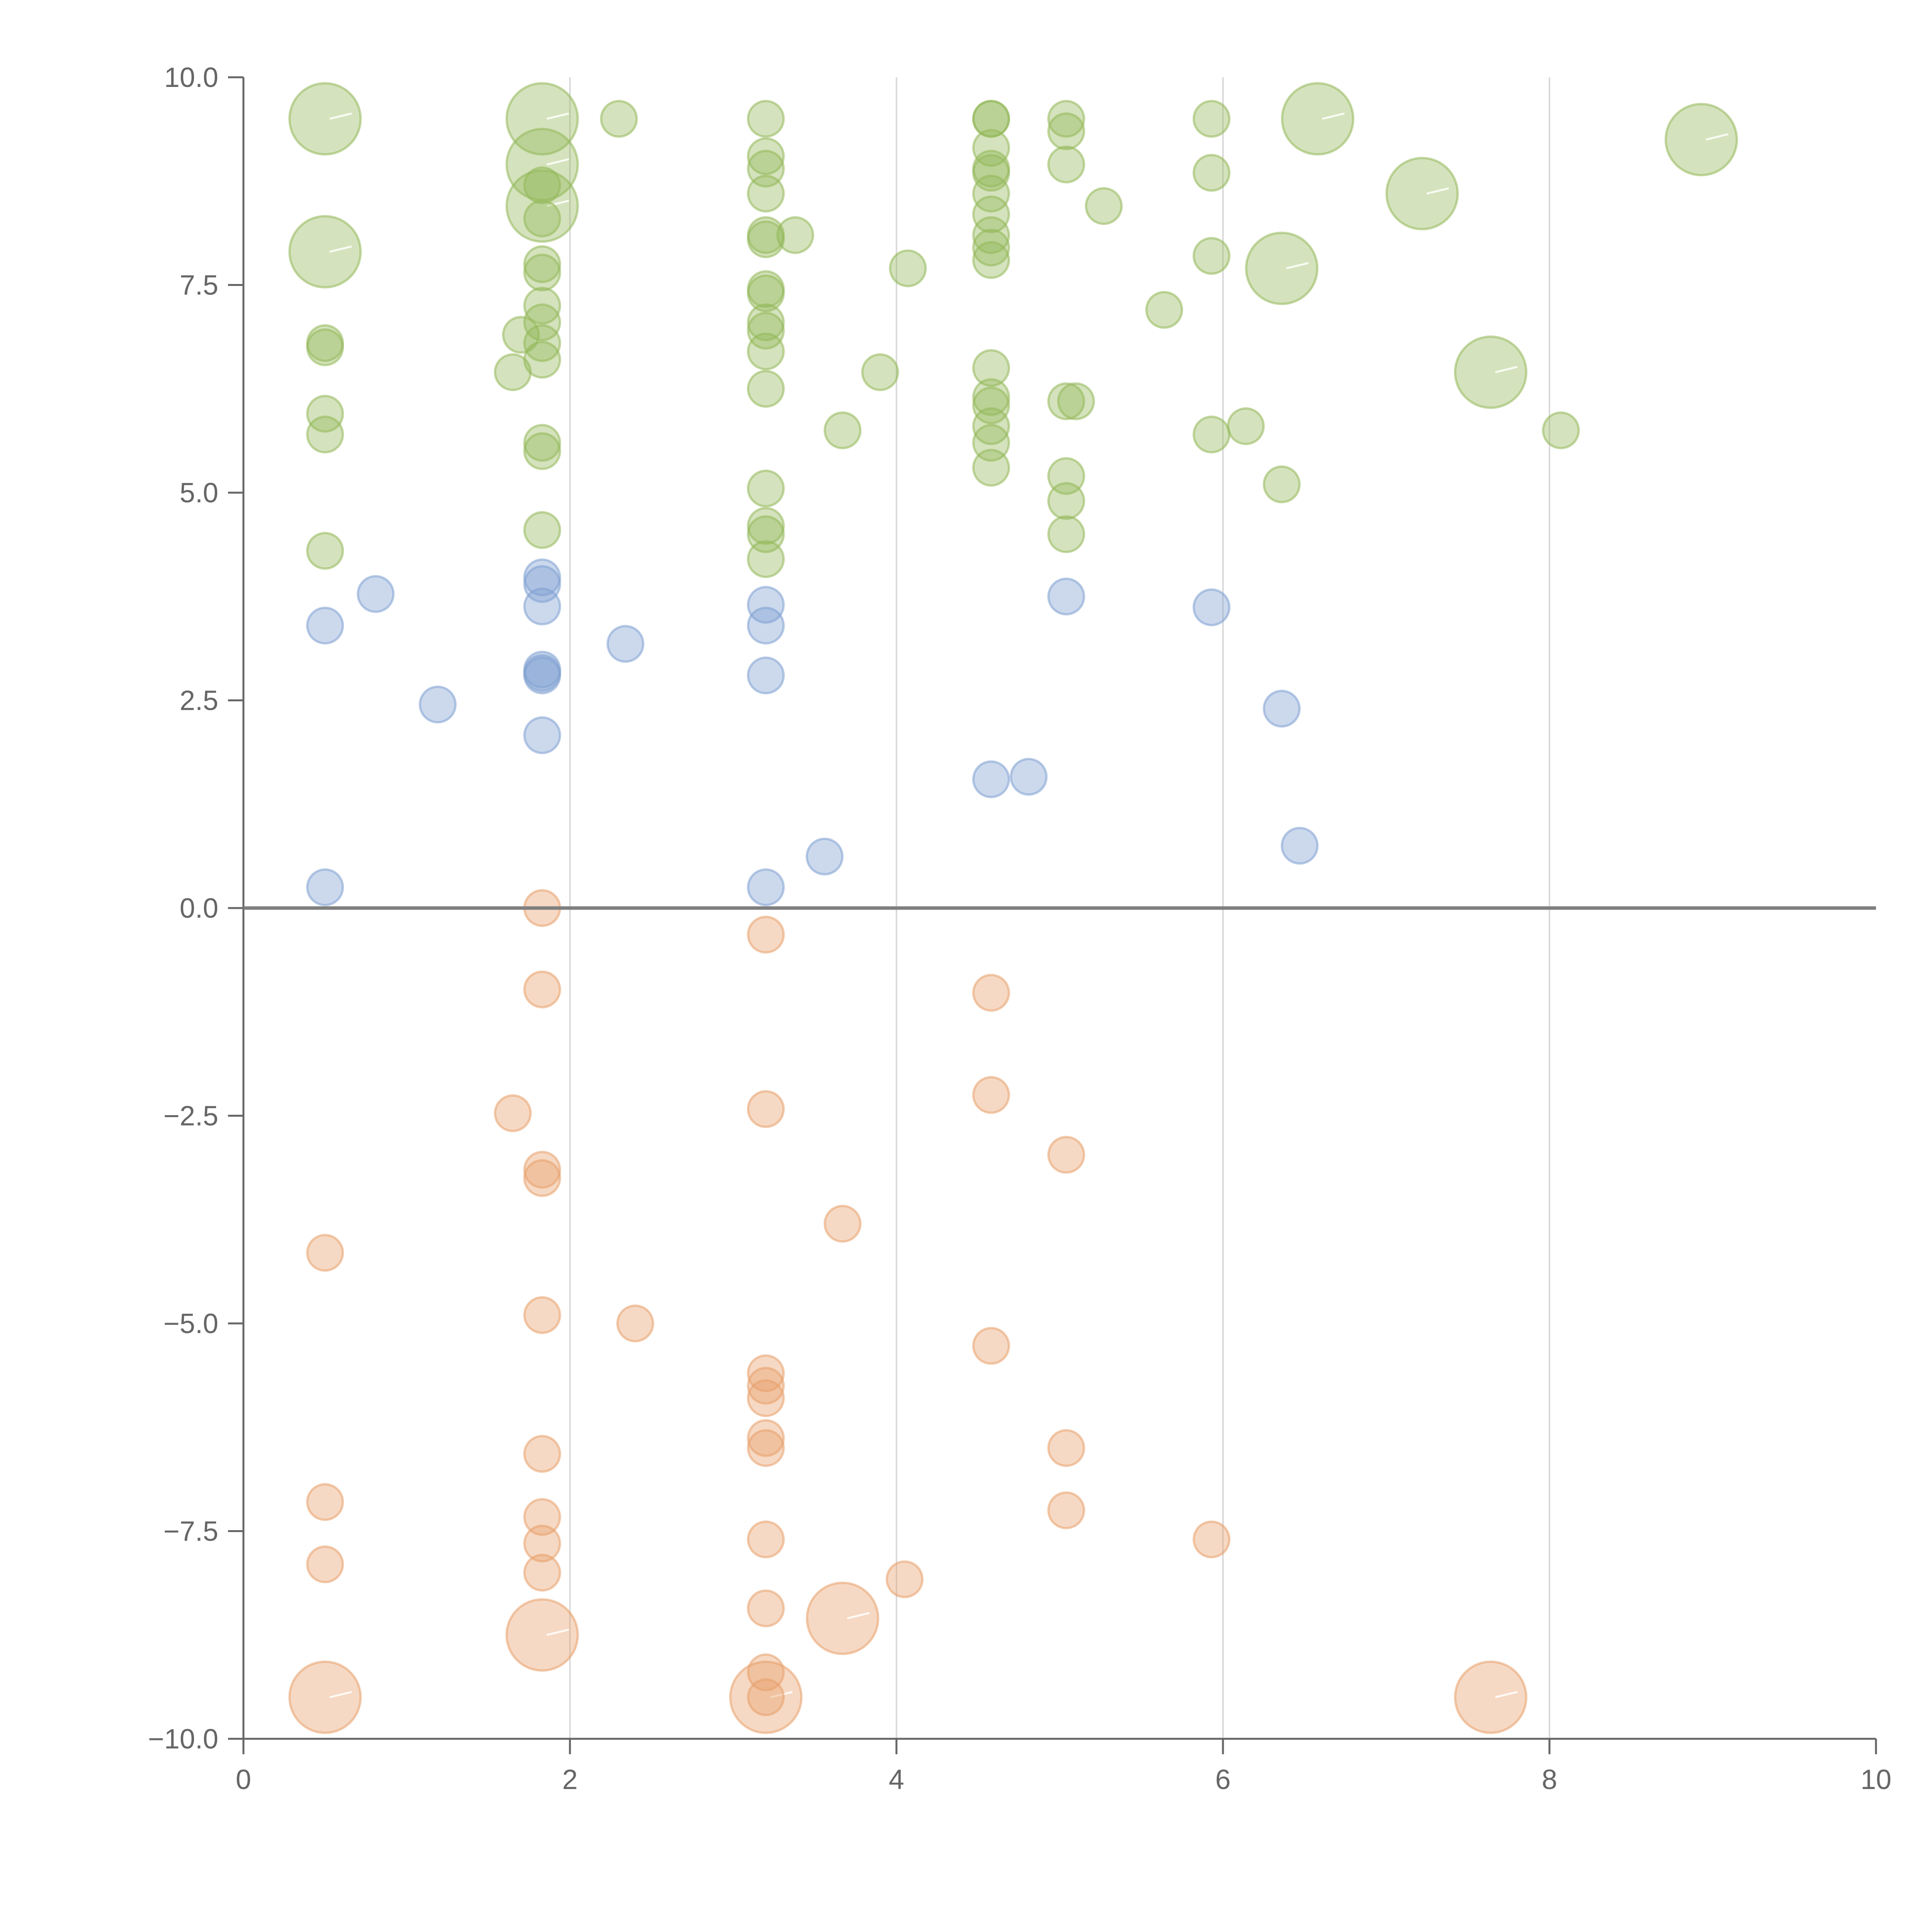 The width and height of the screenshot is (1932, 1932). What do you see at coordinates (199, 285) in the screenshot?
I see `y-tick-label: 7.5` at bounding box center [199, 285].